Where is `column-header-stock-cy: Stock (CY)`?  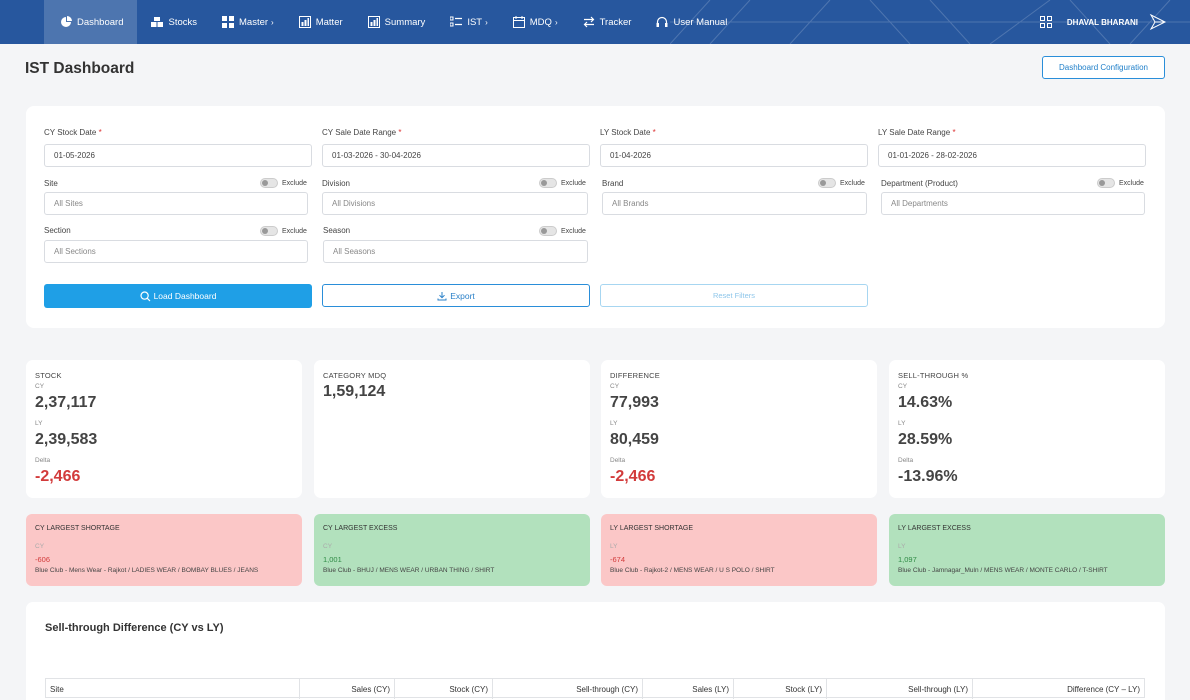
column-header-stock-cy: Stock (CY) is located at coordinates (444, 689).